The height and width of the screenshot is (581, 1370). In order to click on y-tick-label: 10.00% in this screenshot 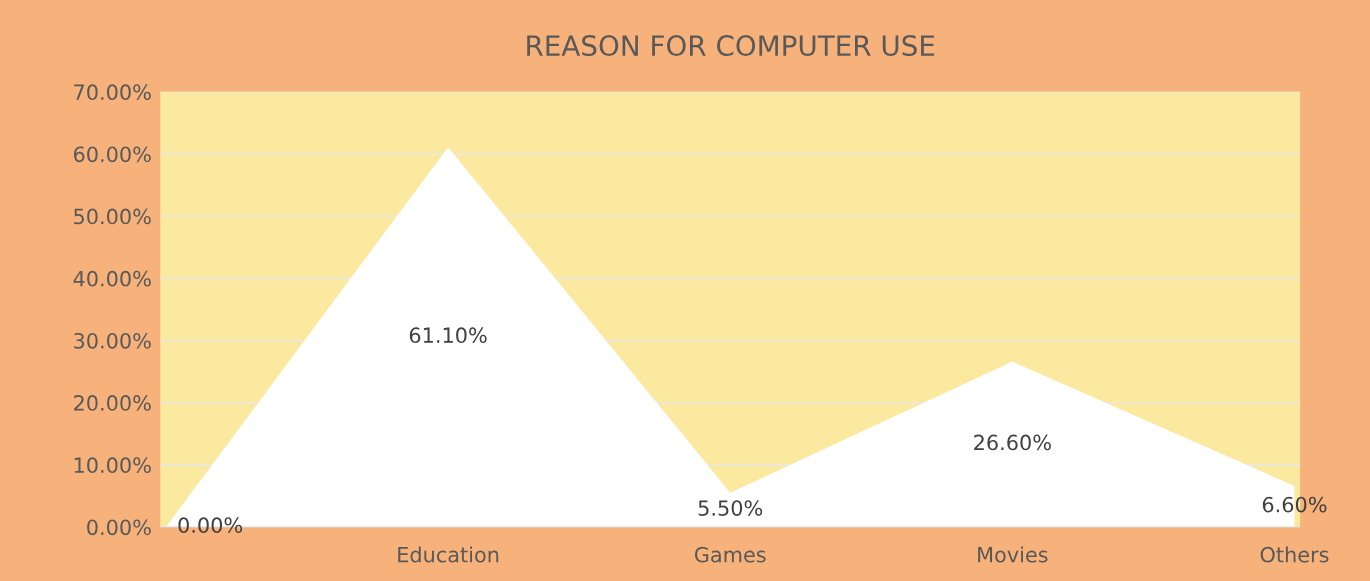, I will do `click(112, 465)`.